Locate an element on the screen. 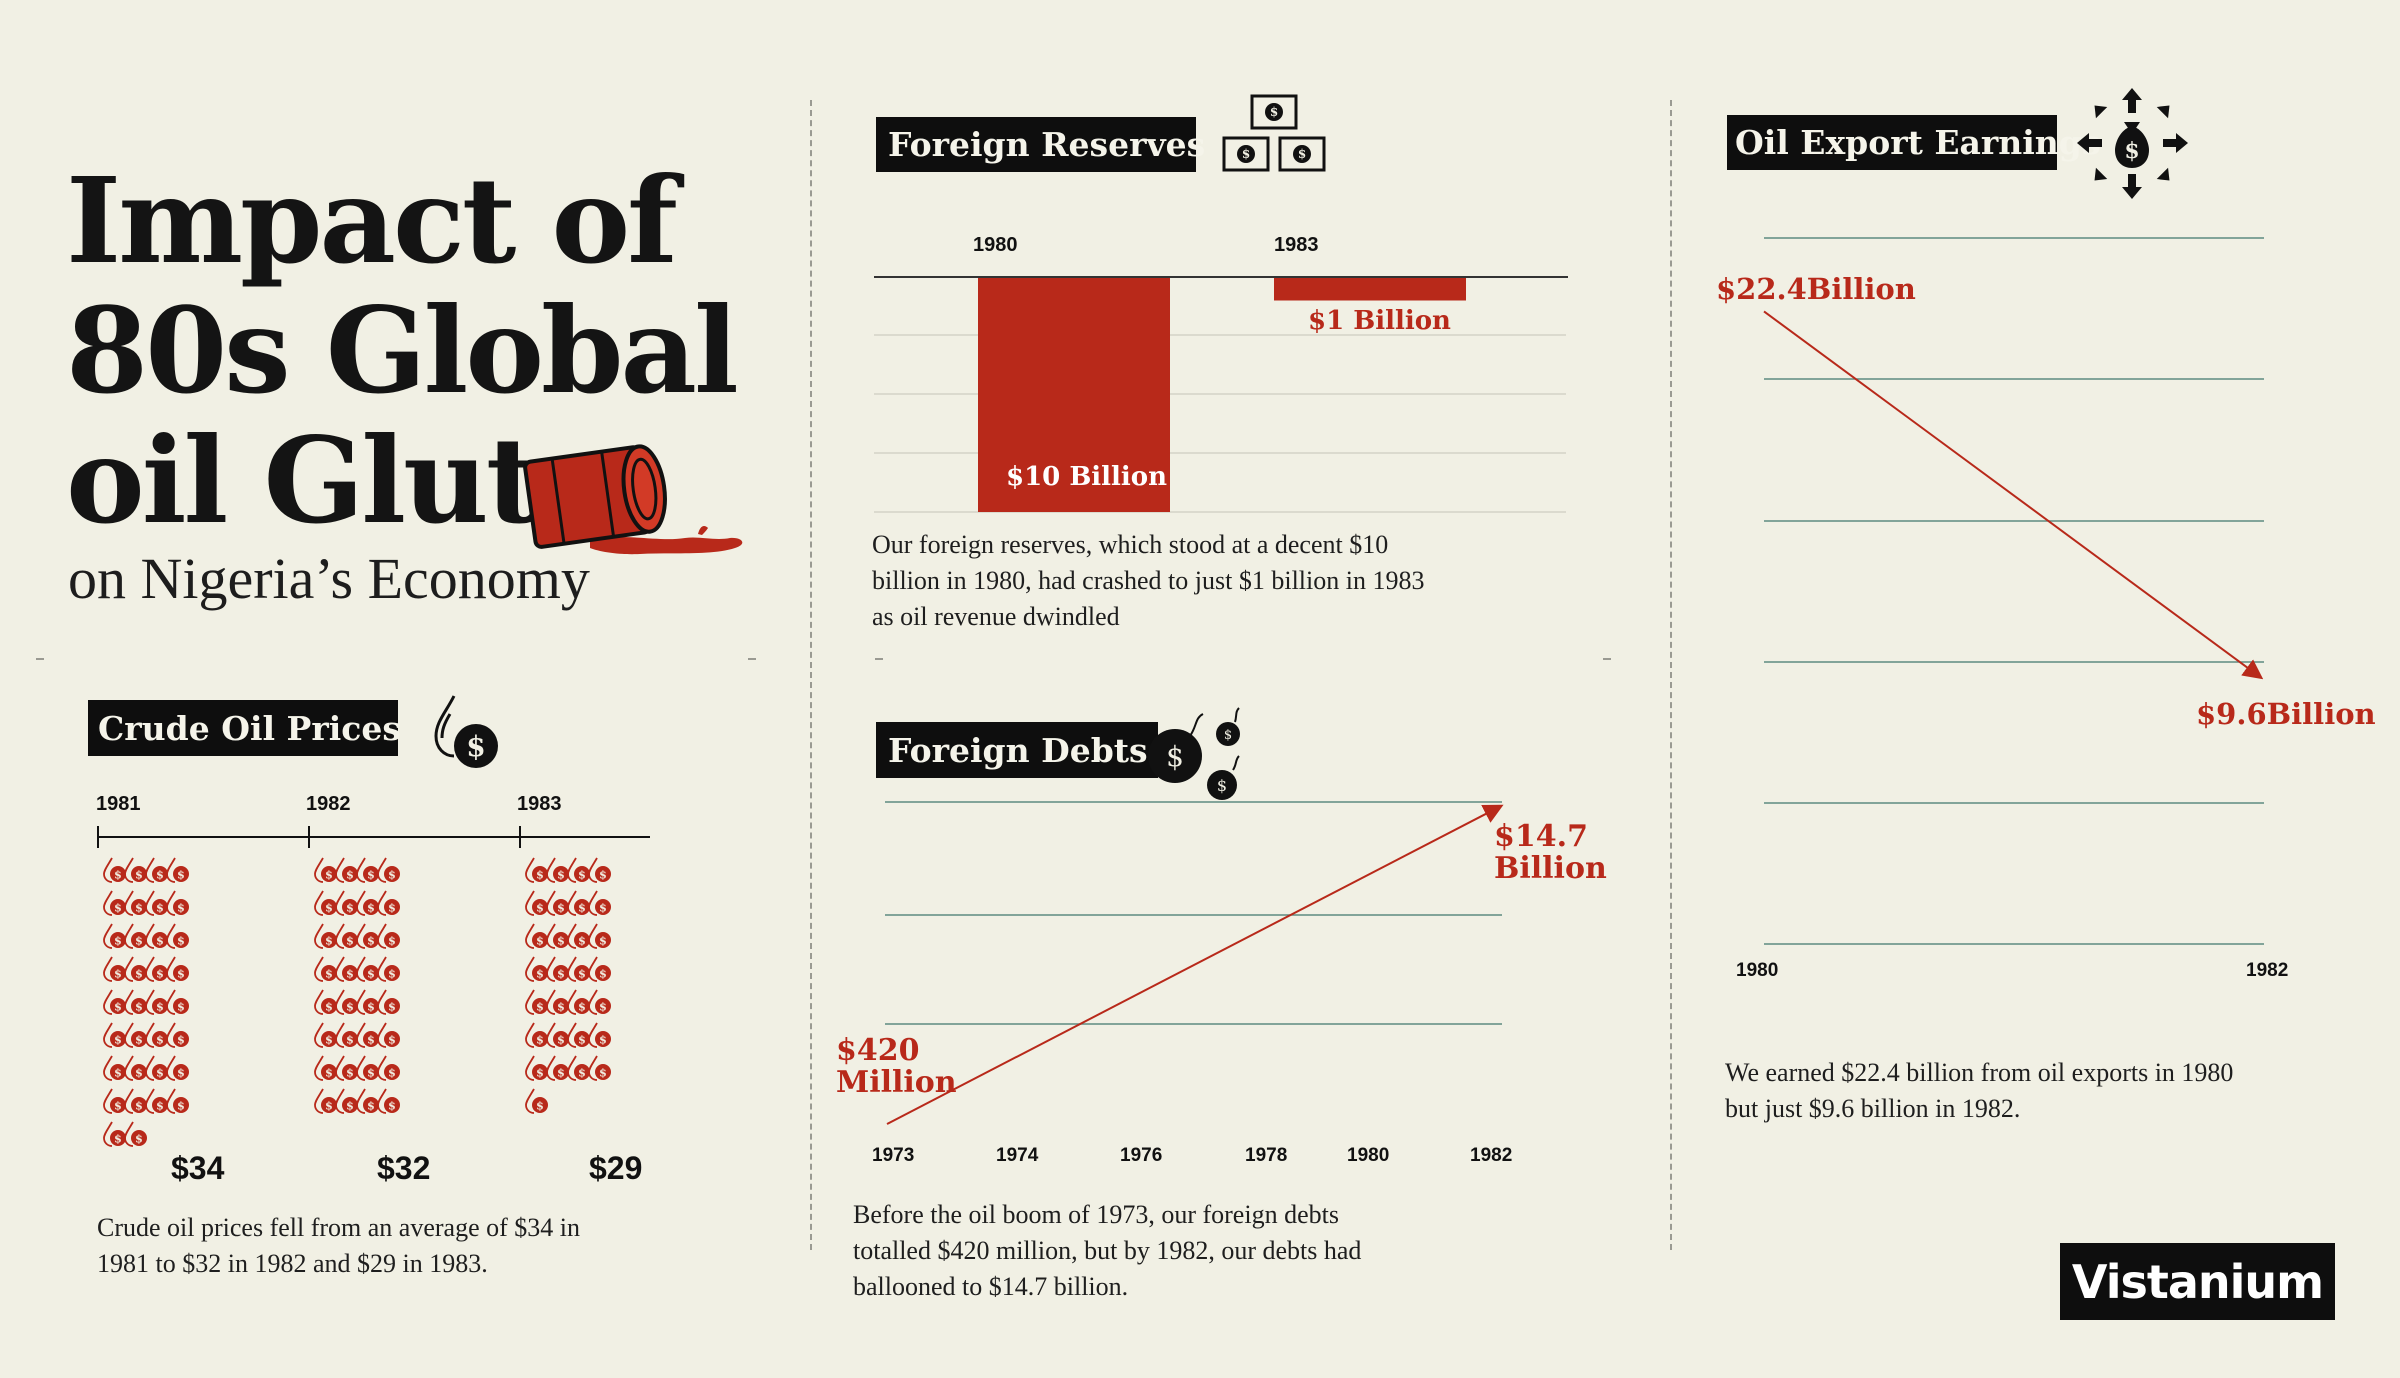 The height and width of the screenshot is (1378, 2400). divider-tick is located at coordinates (1607, 659).